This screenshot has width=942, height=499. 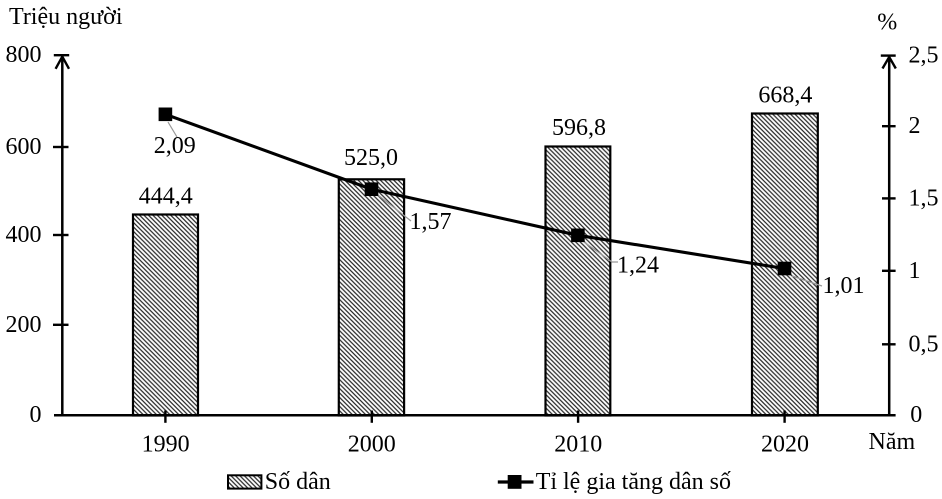 I want to click on svg-text: 2,5, so click(x=924, y=56).